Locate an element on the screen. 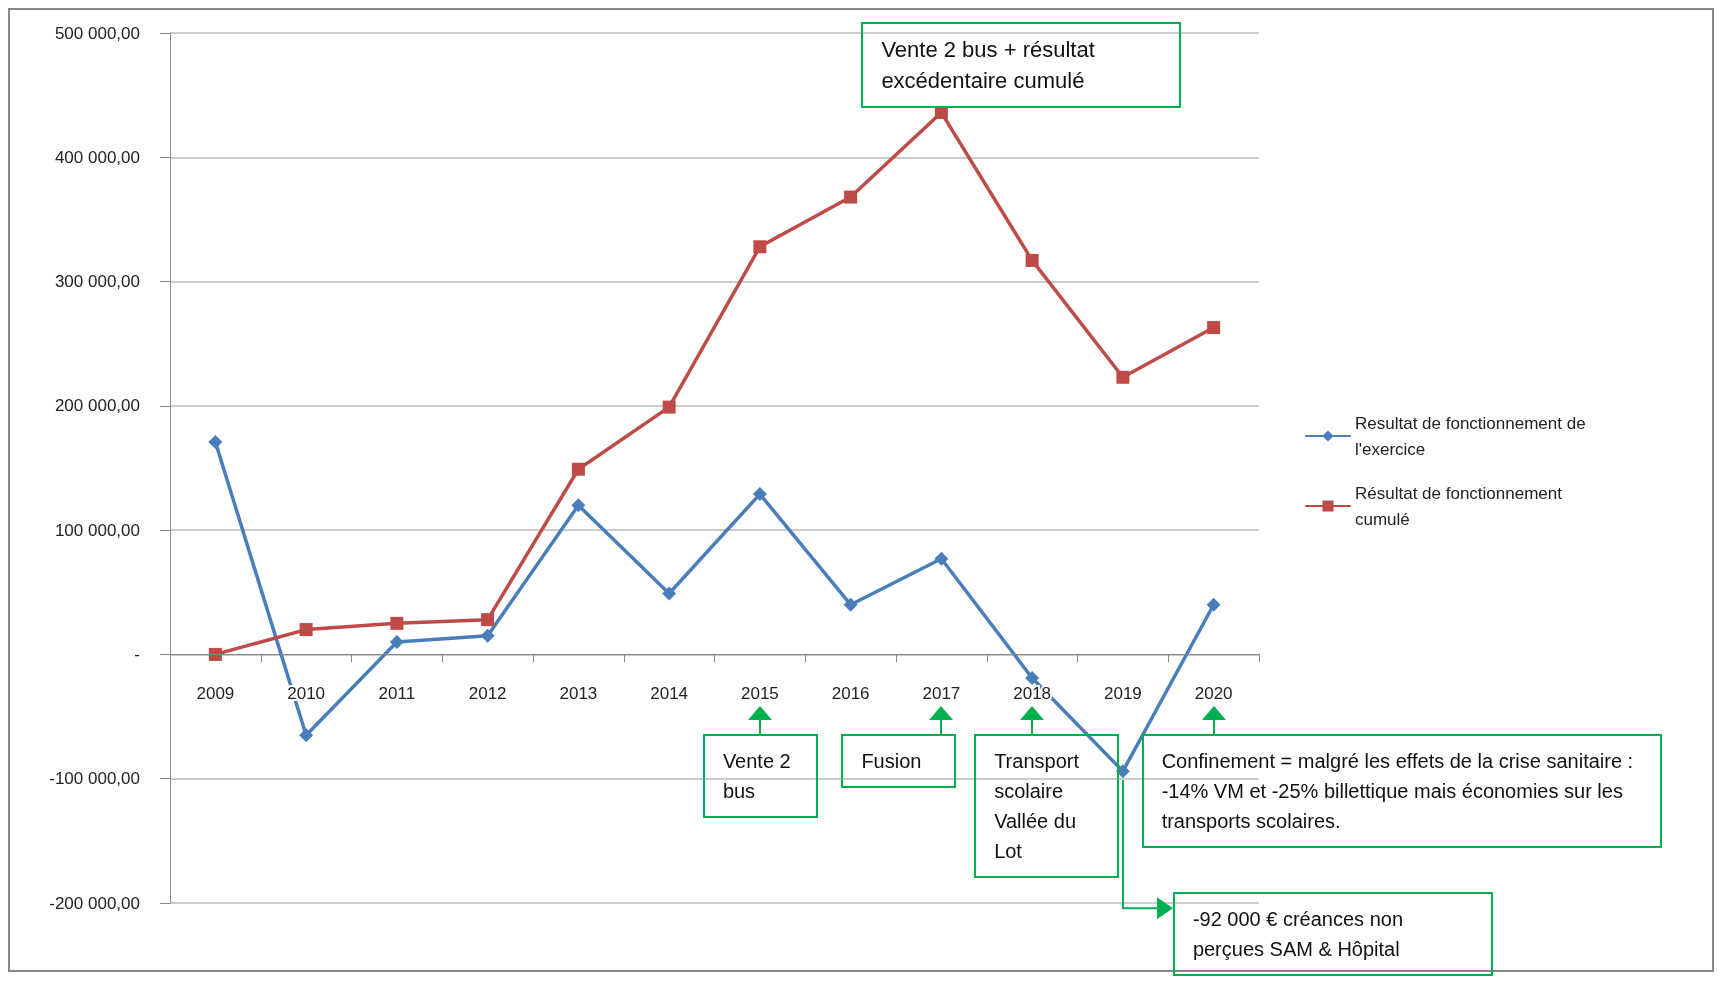  annotation: Confinement = malgré les effets de la crise sanitaire : -14% VM et -25% billettique mais économies sur les transports scolaires. is located at coordinates (1401, 791).